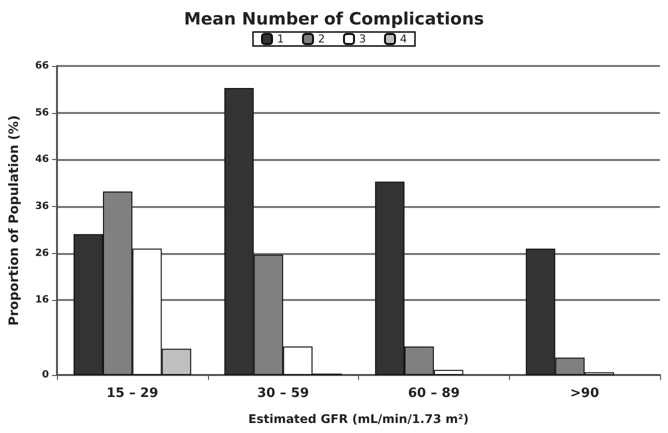 The height and width of the screenshot is (433, 668). Describe the element at coordinates (132, 393) in the screenshot. I see `x-tick-label: 15 – 29` at that location.